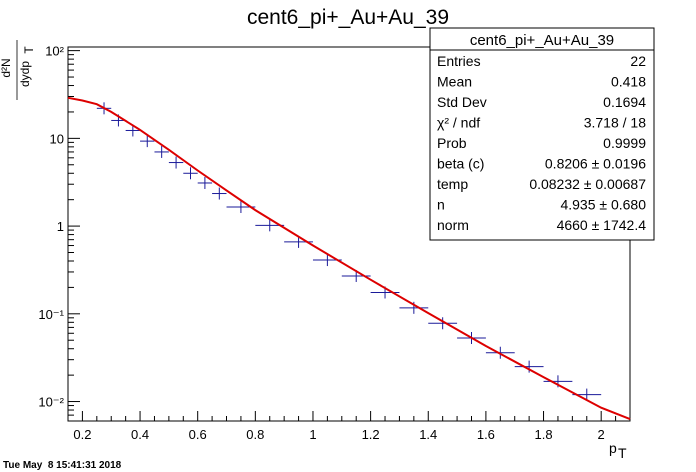 The height and width of the screenshot is (472, 696). Describe the element at coordinates (628, 82) in the screenshot. I see `stats-row-value: 0.418` at that location.